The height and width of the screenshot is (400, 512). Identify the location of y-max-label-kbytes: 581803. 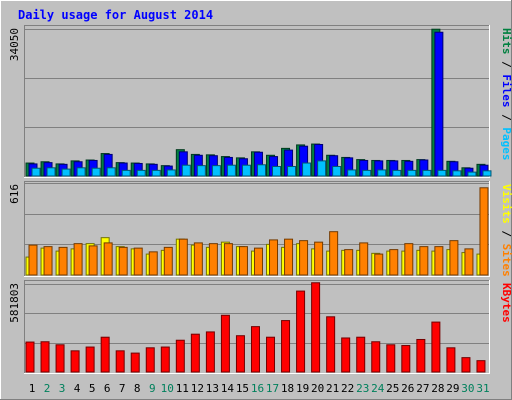
(14, 303).